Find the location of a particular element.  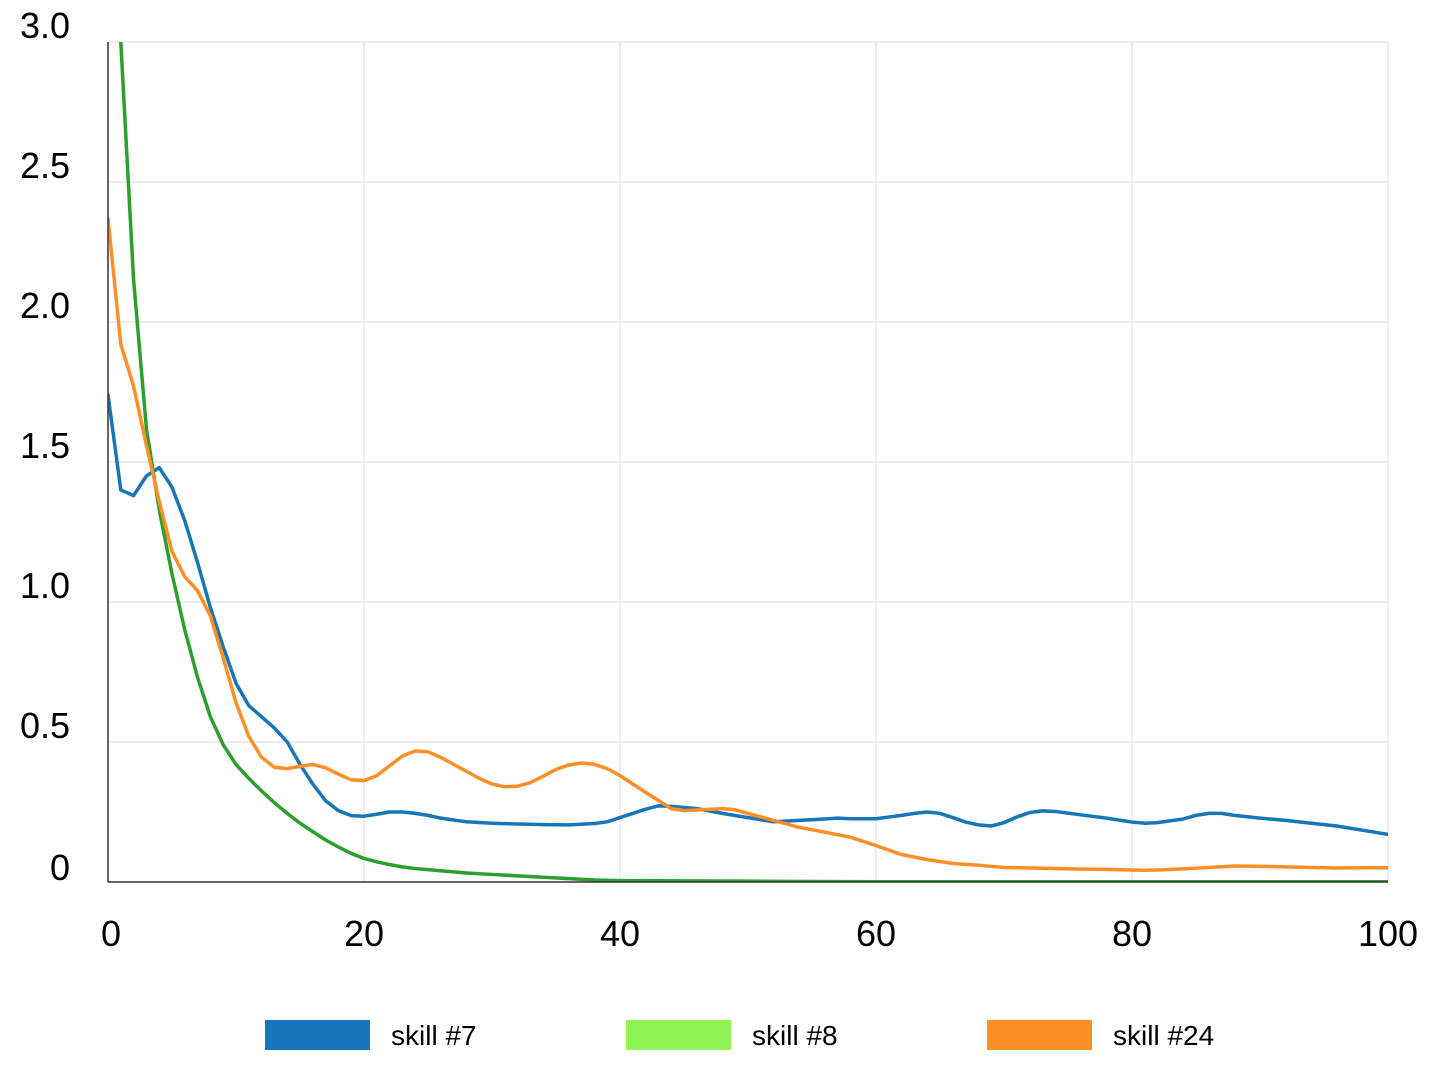

y-tick-label: 1.0 is located at coordinates (45, 585).